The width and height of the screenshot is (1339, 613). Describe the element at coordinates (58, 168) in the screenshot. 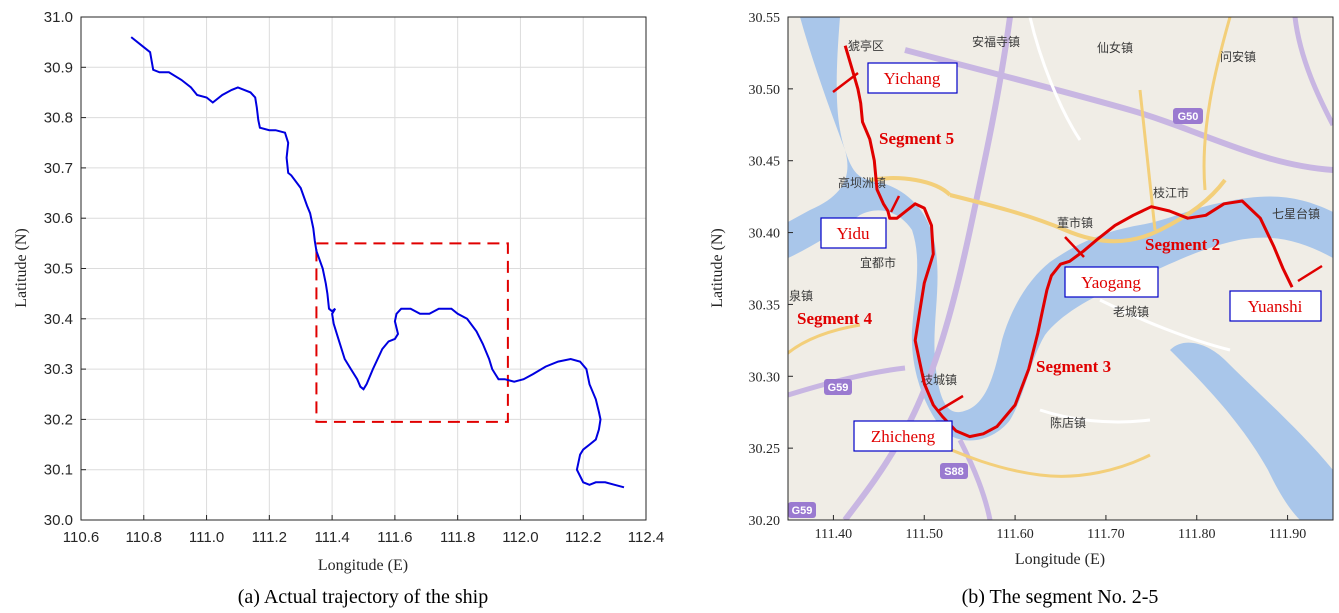

I see `panel-a-ytick-label: 30.7` at that location.